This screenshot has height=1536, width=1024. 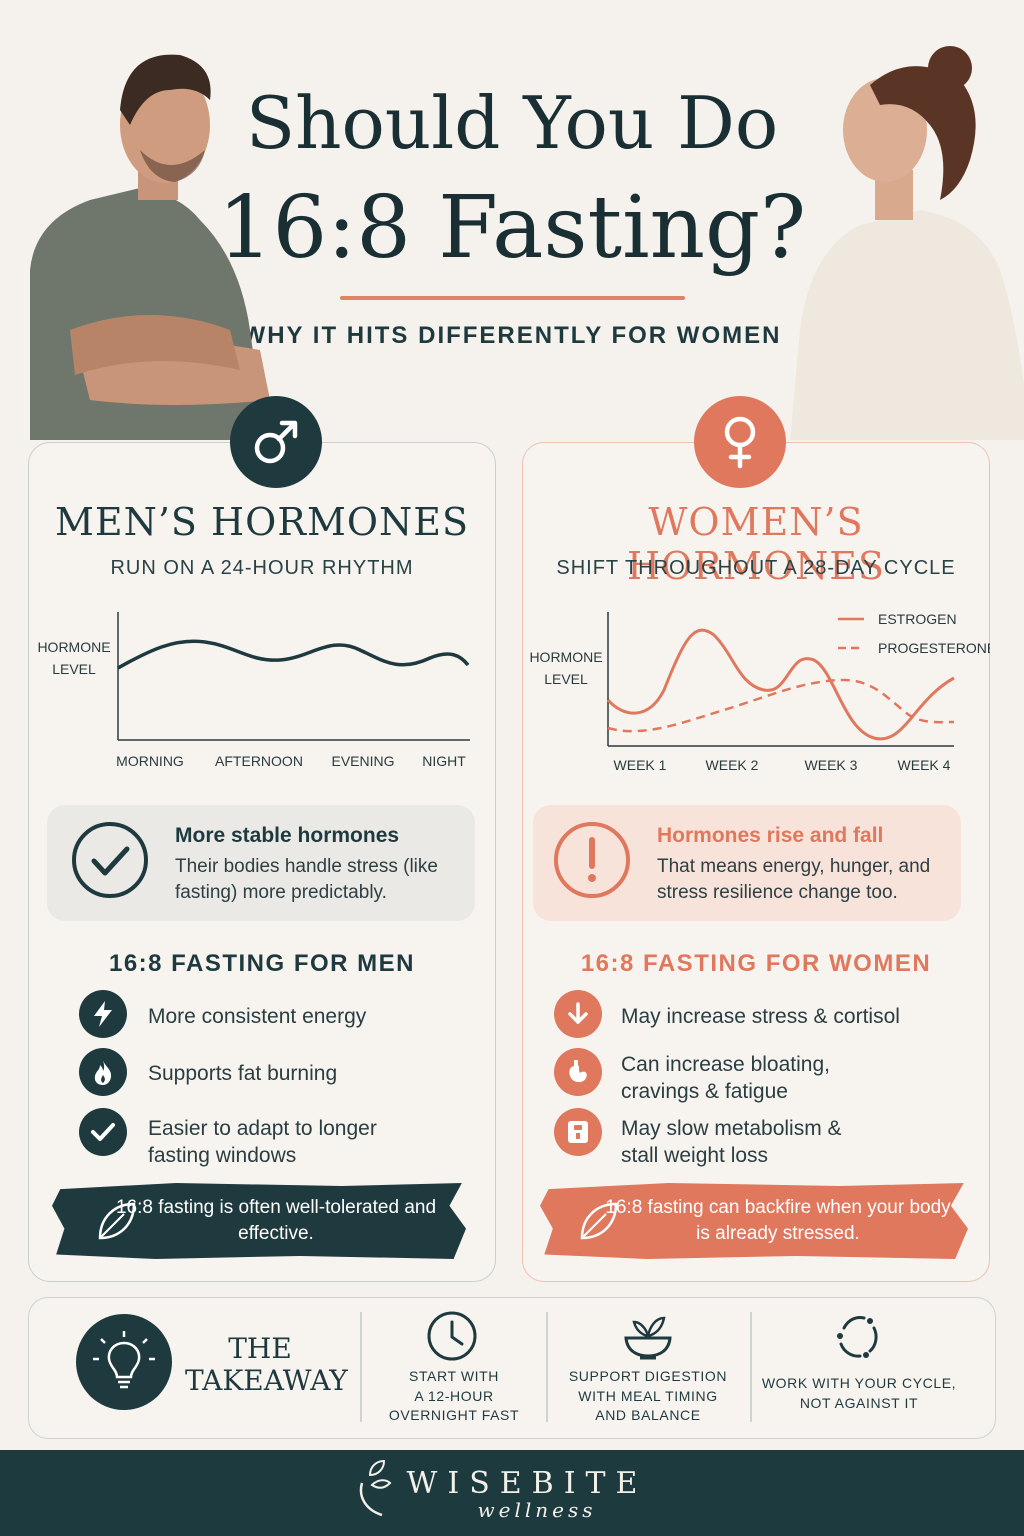 I want to click on women-list-item-1: May increase stress & cortisol, so click(x=760, y=1016).